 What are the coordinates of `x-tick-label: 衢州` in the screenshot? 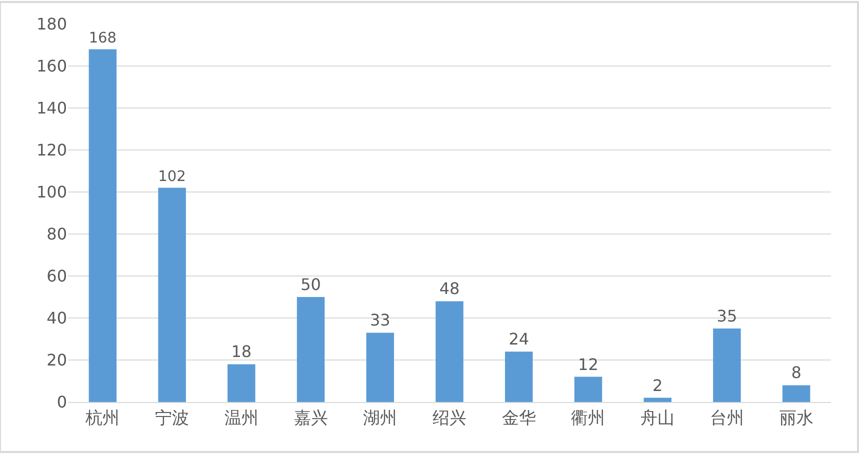 It's located at (588, 418).